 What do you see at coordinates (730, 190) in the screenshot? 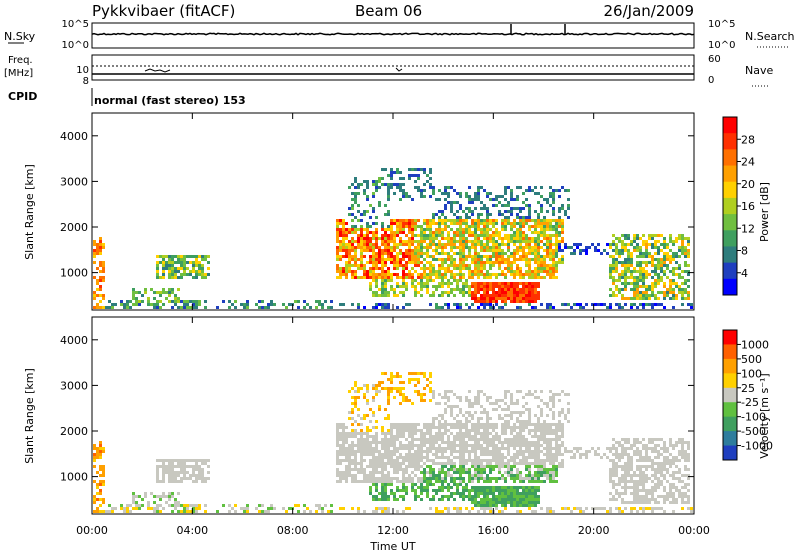
I see `power-colorbar-swatch` at bounding box center [730, 190].